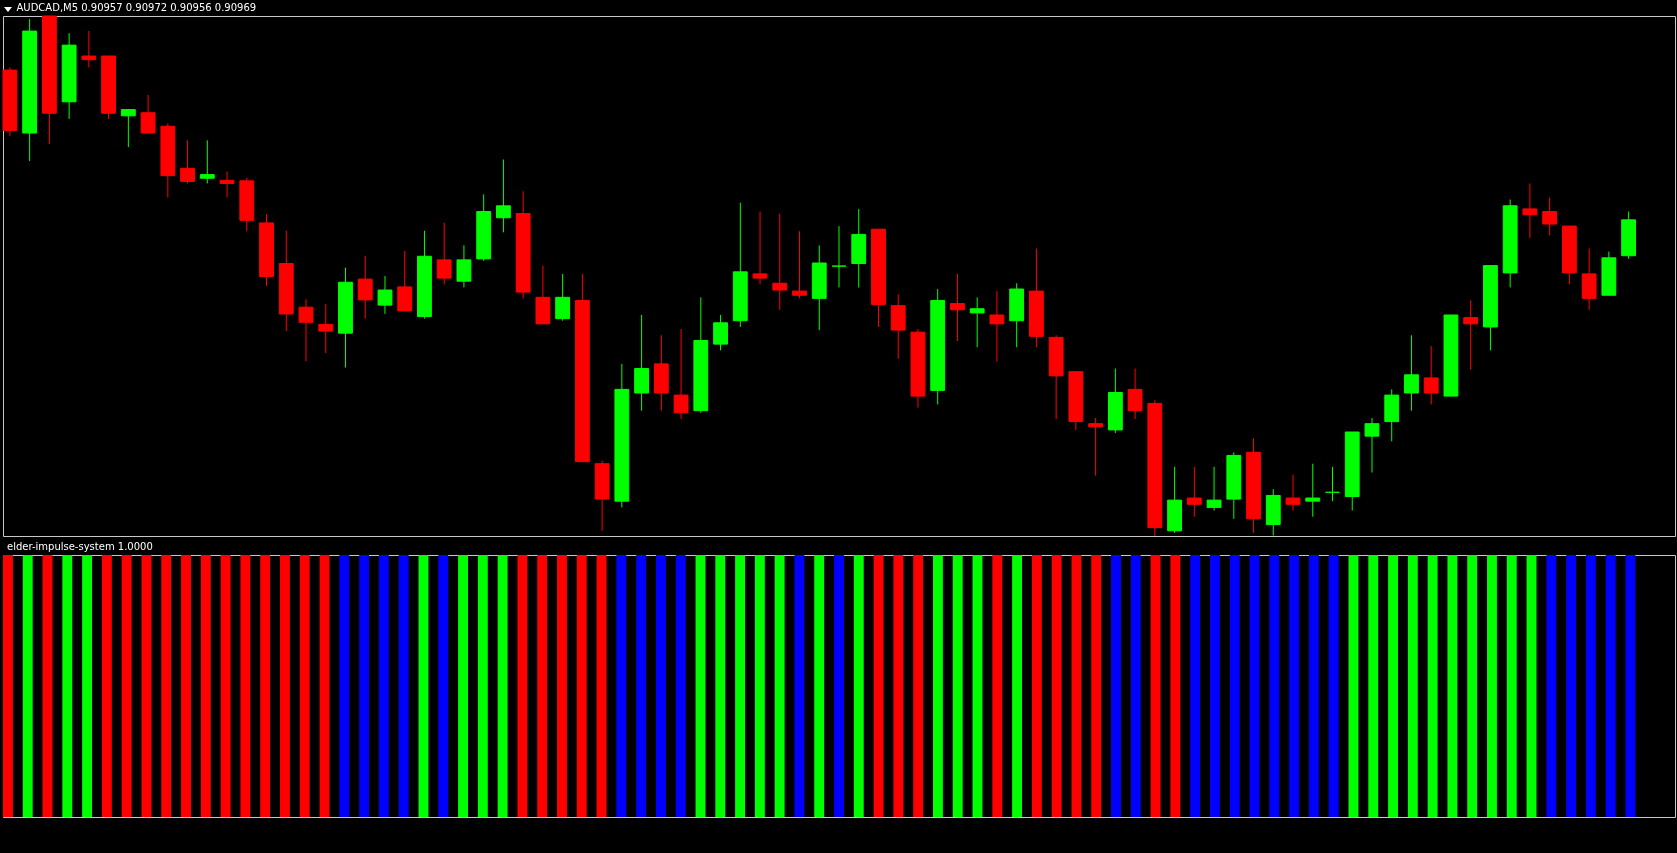  What do you see at coordinates (80, 546) in the screenshot?
I see `chart-title: elder-impulse-system 1.0000` at bounding box center [80, 546].